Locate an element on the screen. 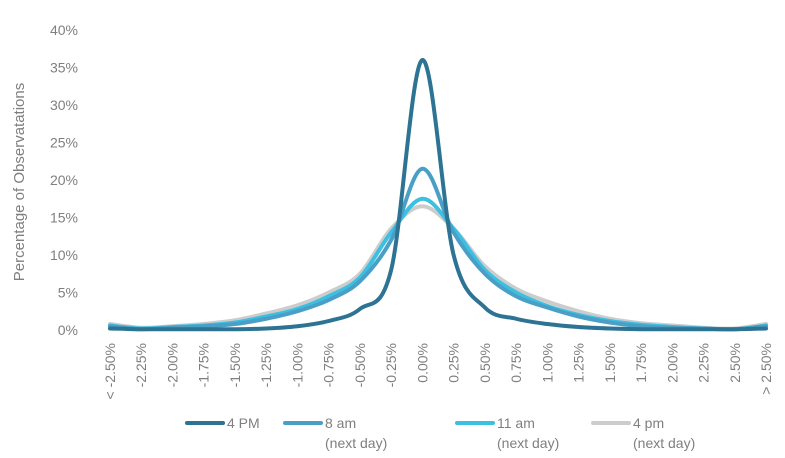 This screenshot has height=458, width=785. legend-item: 4 pm (next day) is located at coordinates (661, 433).